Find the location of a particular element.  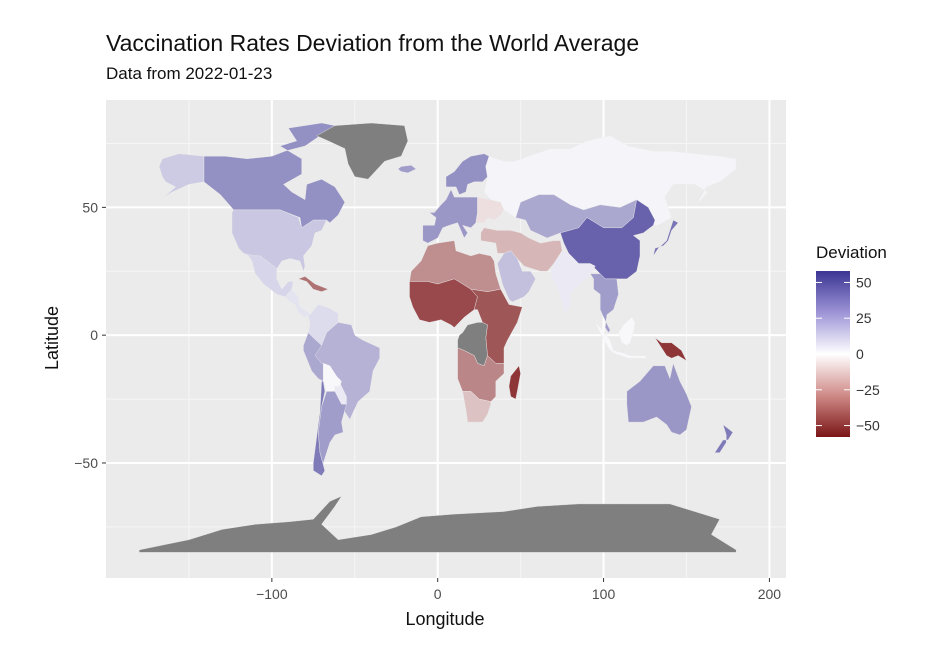

legend-title: Deviation is located at coordinates (851, 252).